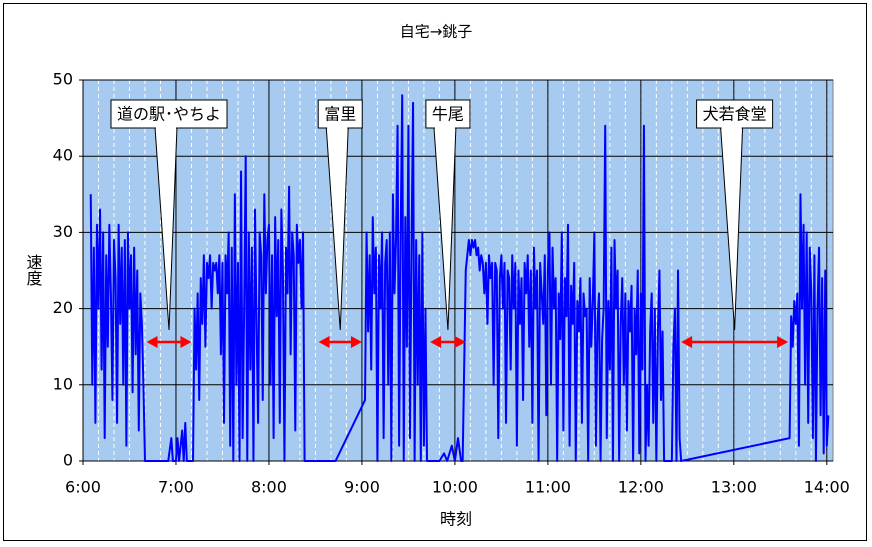 The height and width of the screenshot is (547, 872). What do you see at coordinates (456, 519) in the screenshot?
I see `x-axis-label: 時刻` at bounding box center [456, 519].